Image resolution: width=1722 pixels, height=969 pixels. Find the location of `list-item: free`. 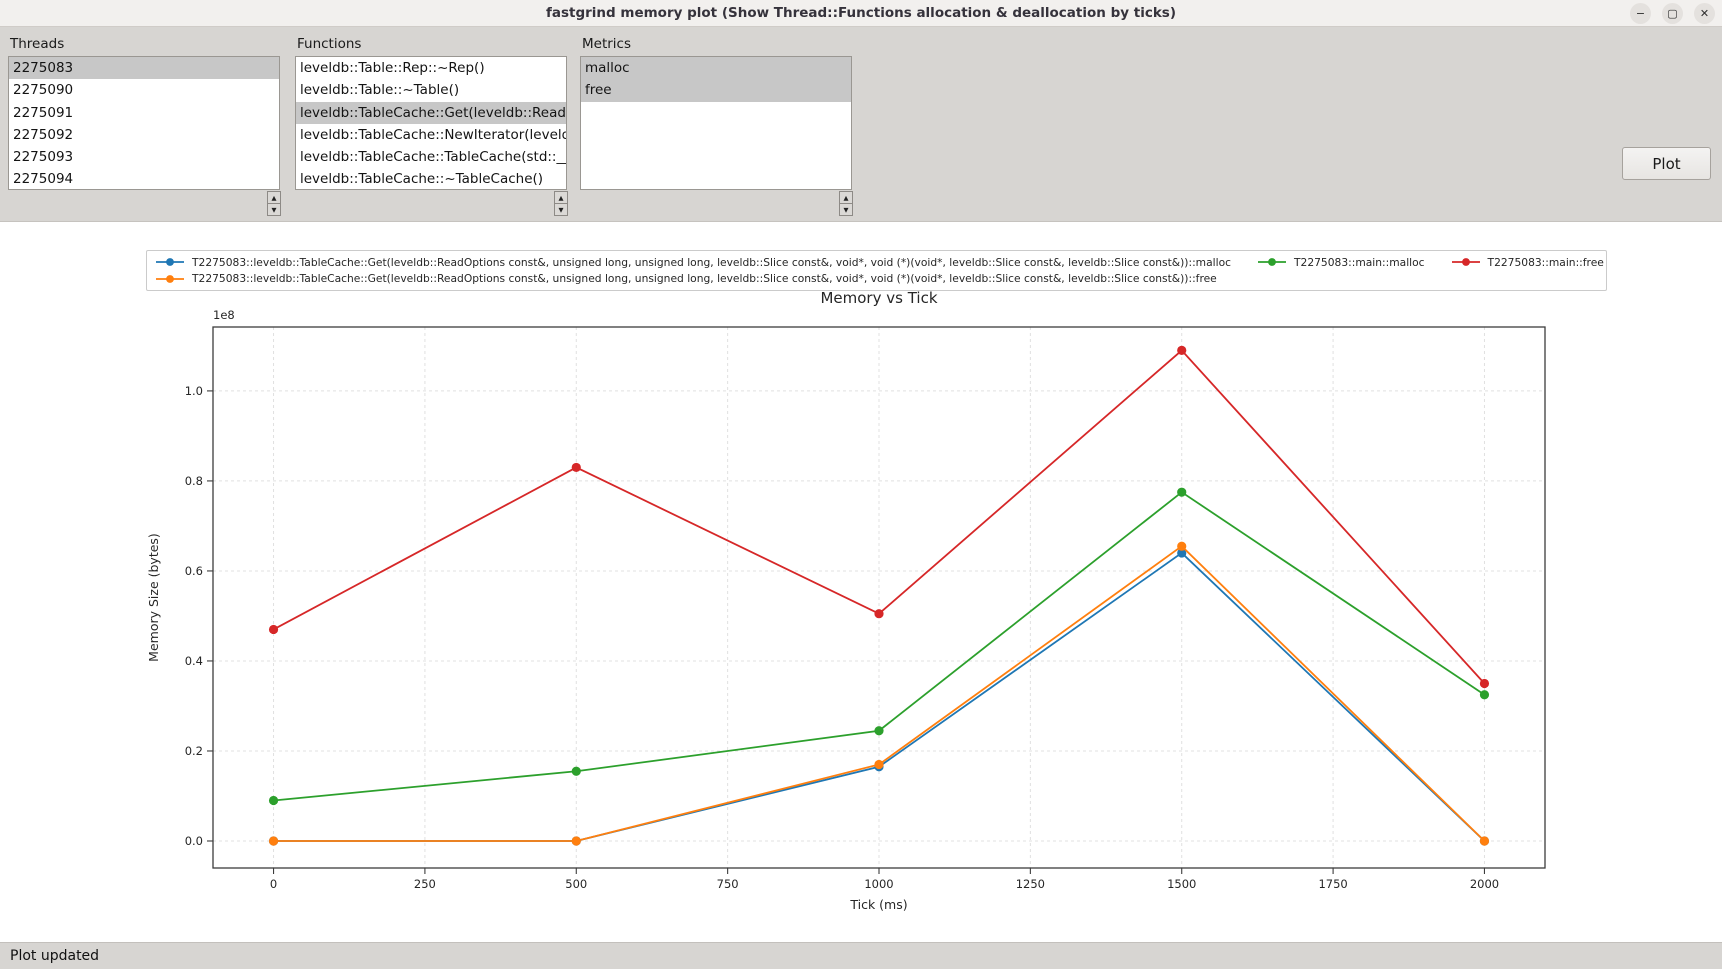

list-item: free is located at coordinates (716, 90).